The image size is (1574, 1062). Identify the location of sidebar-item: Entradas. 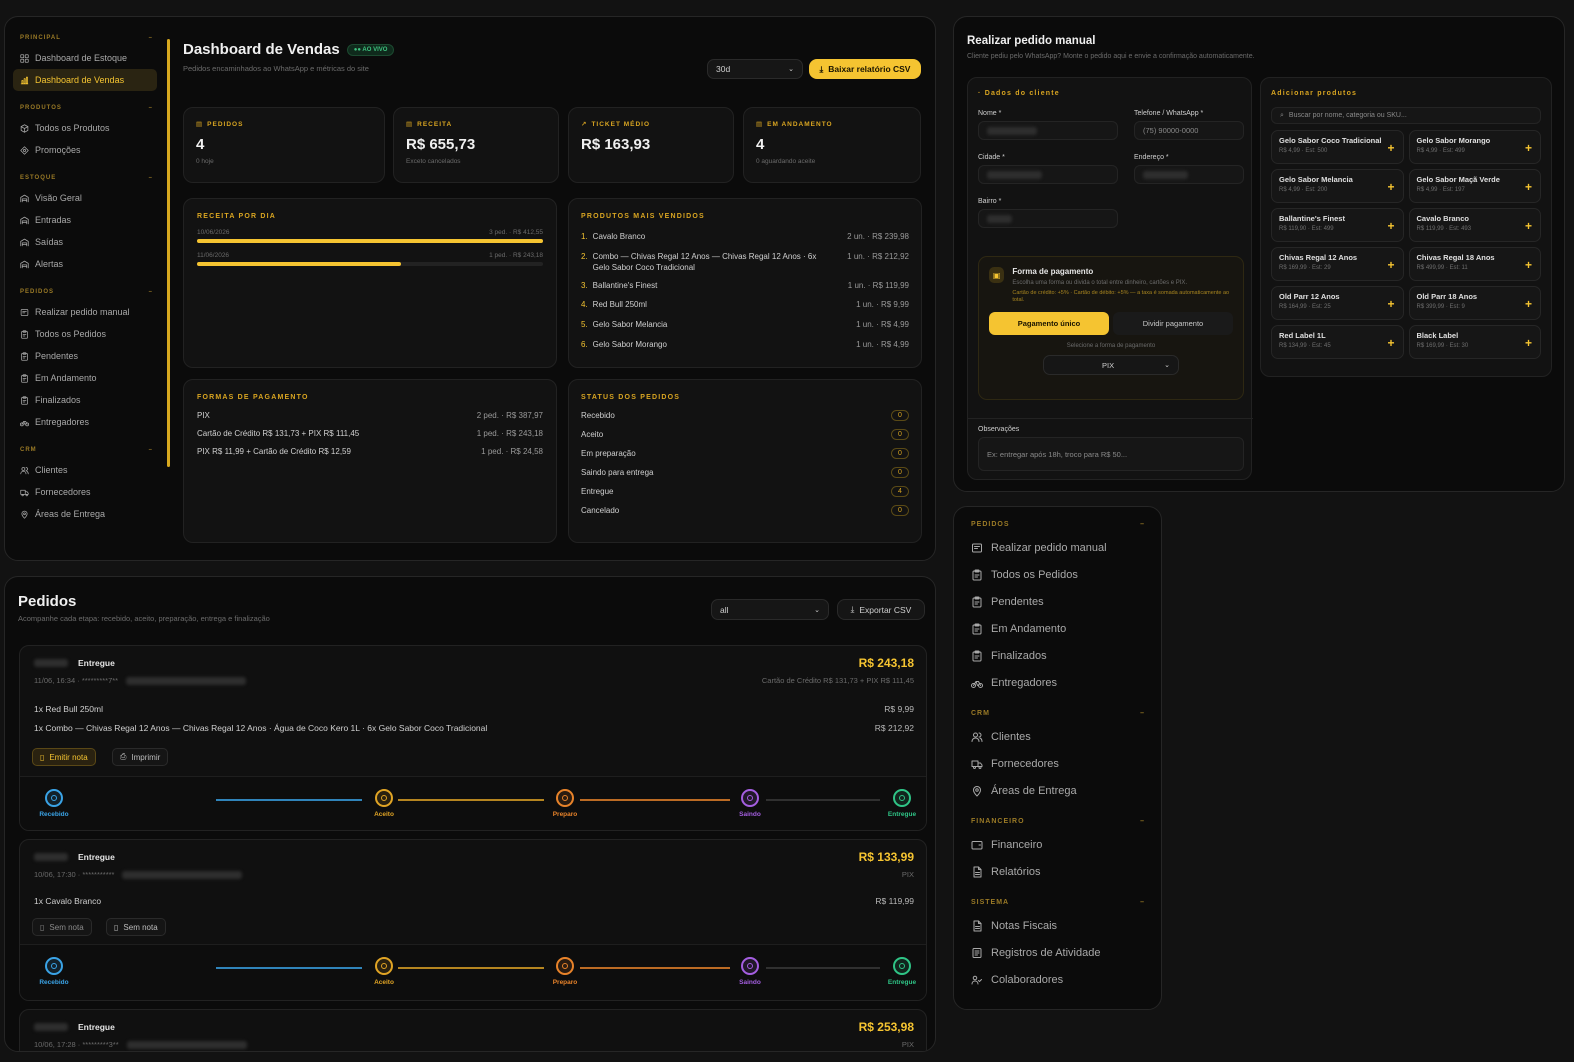
(81, 220).